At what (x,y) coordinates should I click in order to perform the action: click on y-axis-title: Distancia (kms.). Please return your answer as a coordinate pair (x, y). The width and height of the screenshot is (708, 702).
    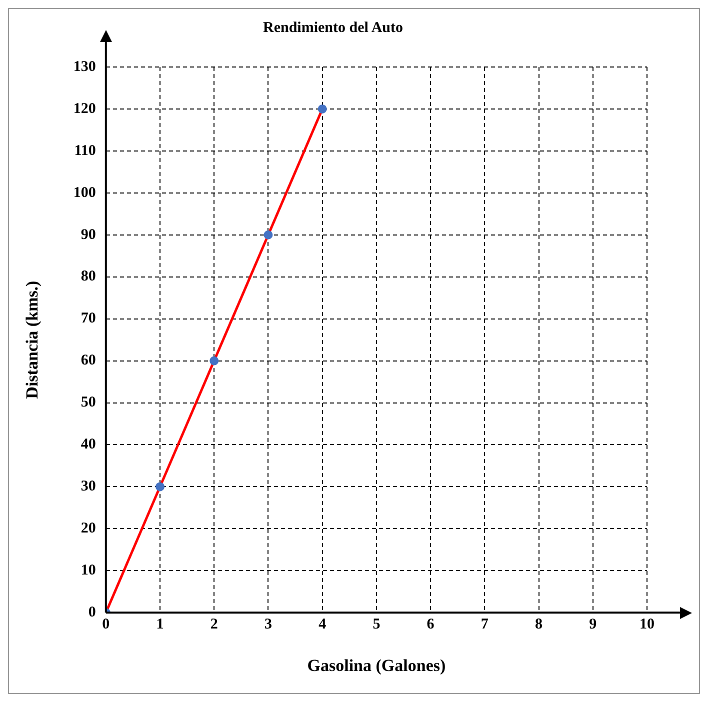
    Looking at the image, I should click on (32, 339).